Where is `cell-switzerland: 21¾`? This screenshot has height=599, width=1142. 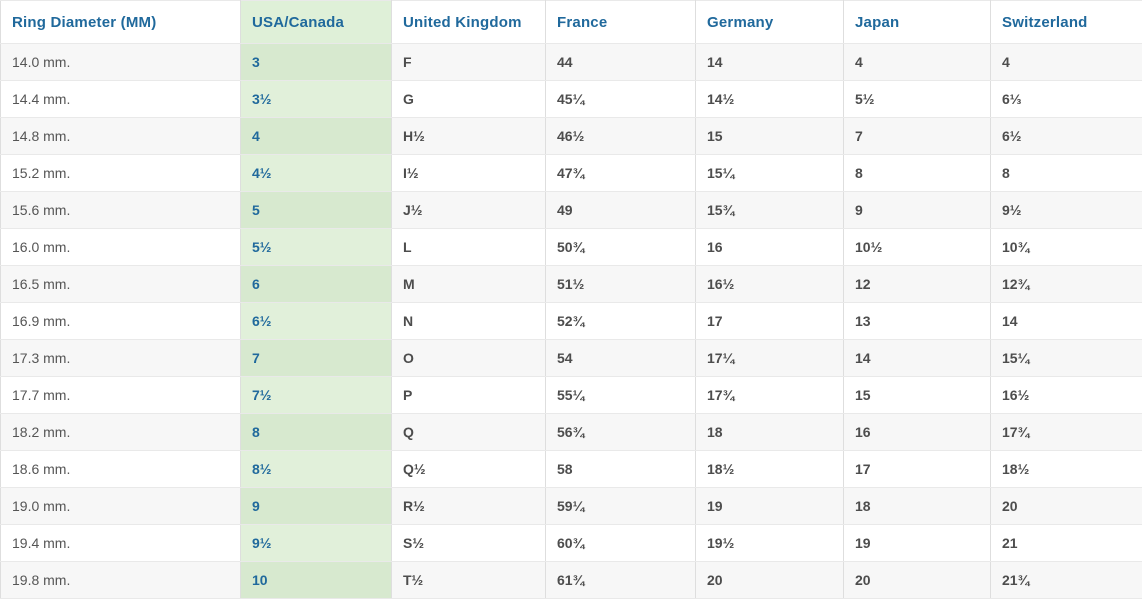 cell-switzerland: 21¾ is located at coordinates (1066, 580).